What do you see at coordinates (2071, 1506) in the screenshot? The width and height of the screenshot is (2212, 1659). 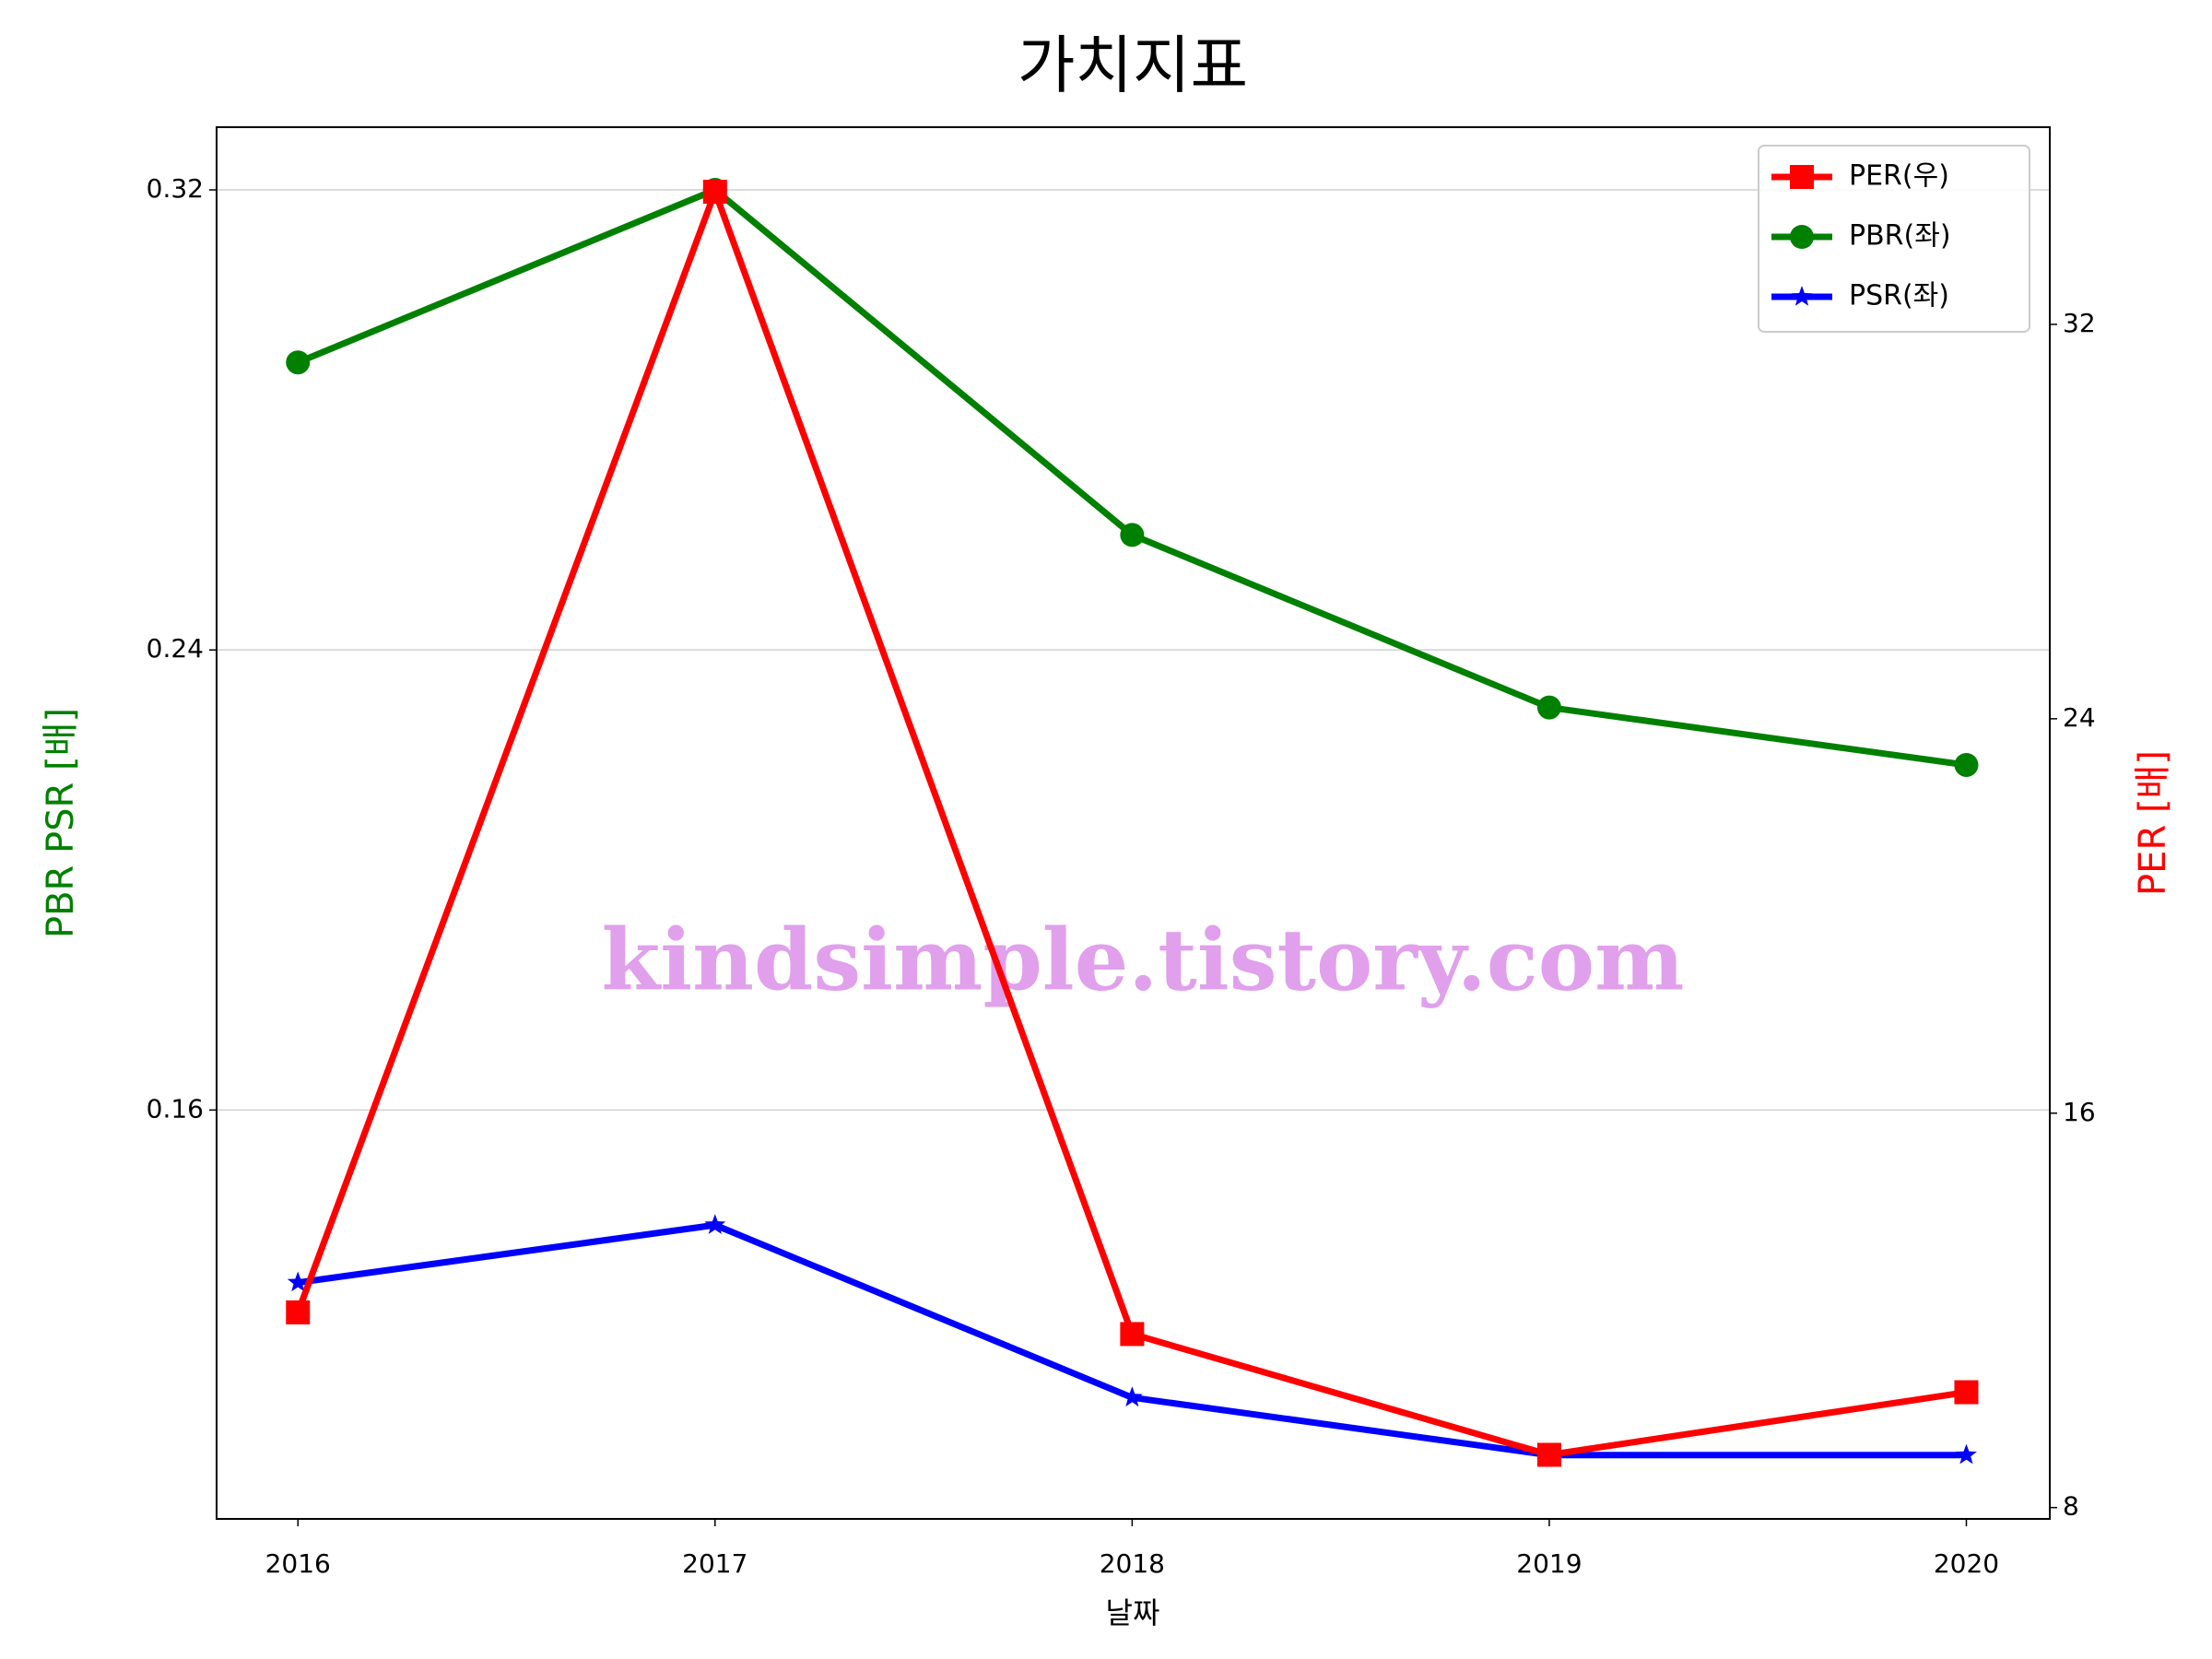 I see `y2-tick-label: 8` at bounding box center [2071, 1506].